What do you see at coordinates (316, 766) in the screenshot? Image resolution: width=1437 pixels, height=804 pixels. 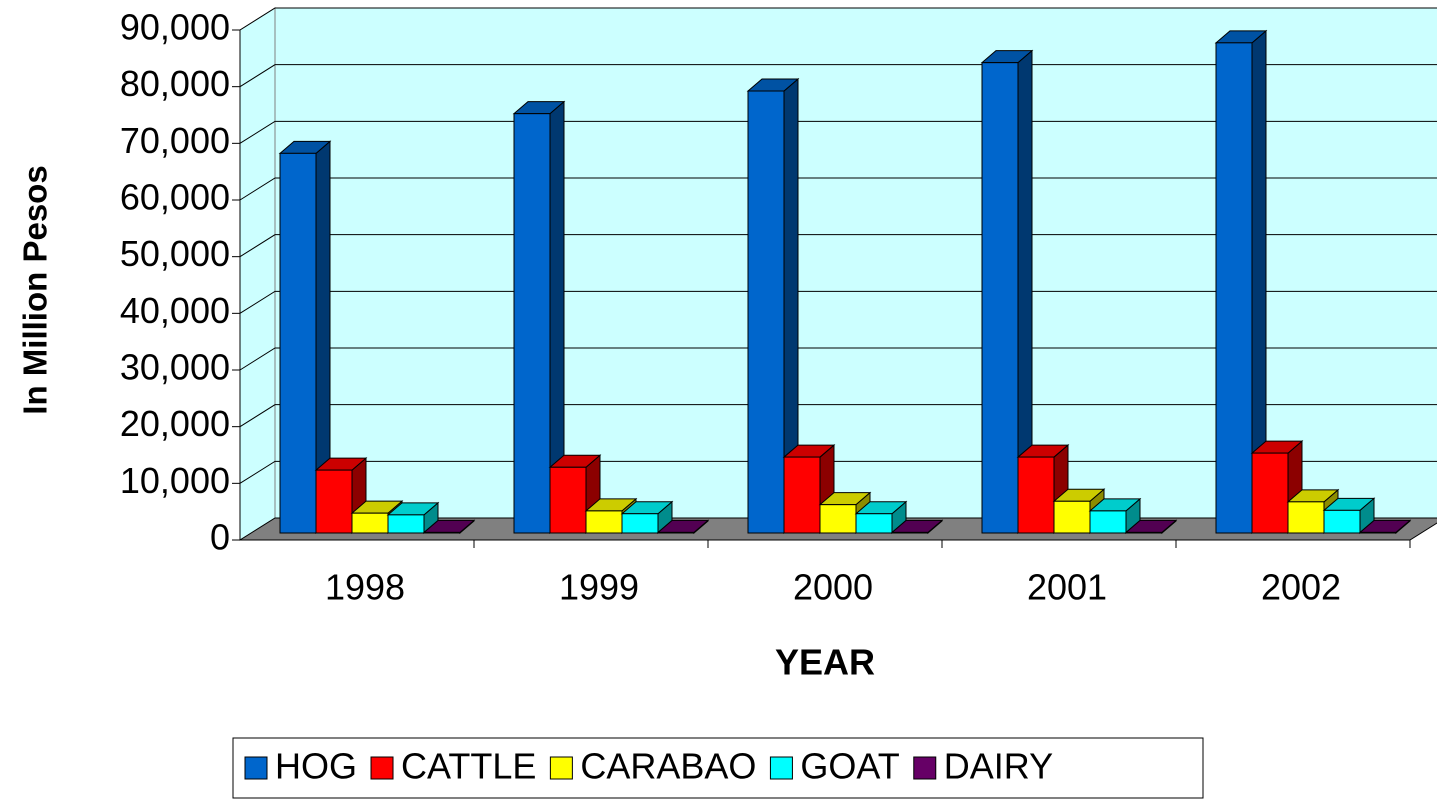 I see `legend-label: HOG` at bounding box center [316, 766].